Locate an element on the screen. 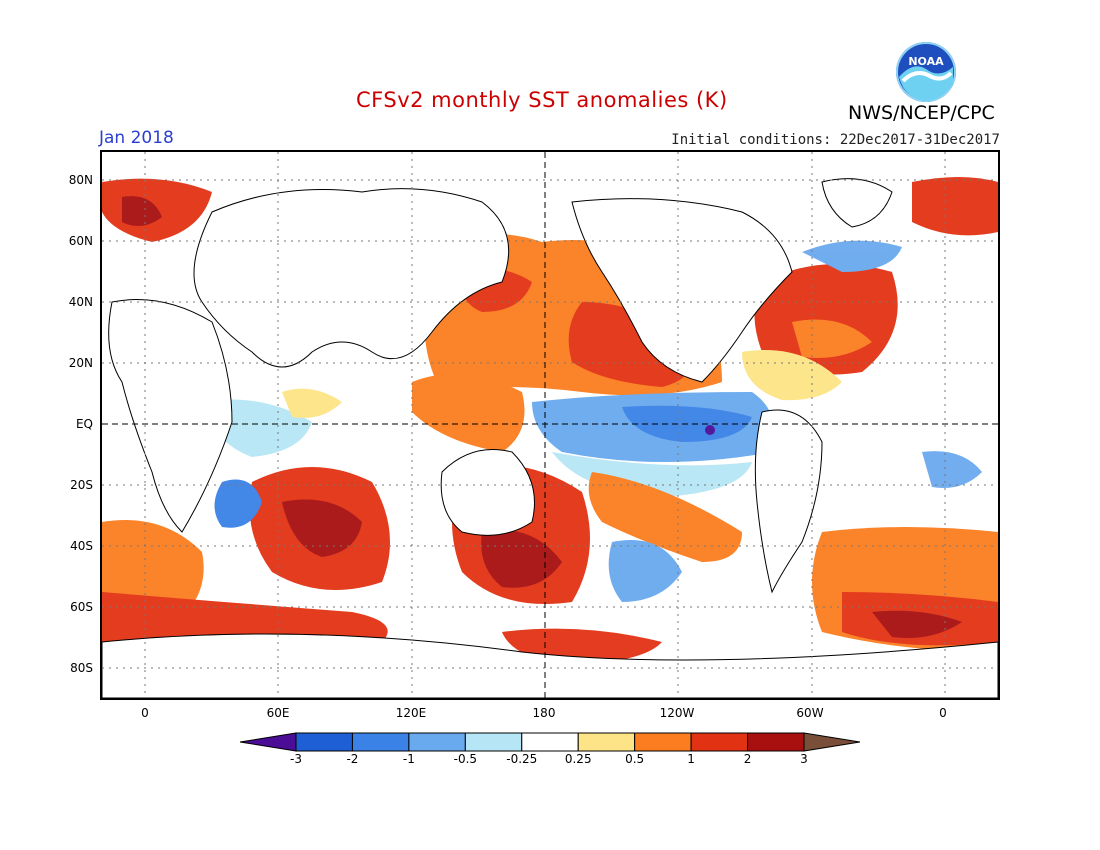  color-scale-bar is located at coordinates (550, 742).